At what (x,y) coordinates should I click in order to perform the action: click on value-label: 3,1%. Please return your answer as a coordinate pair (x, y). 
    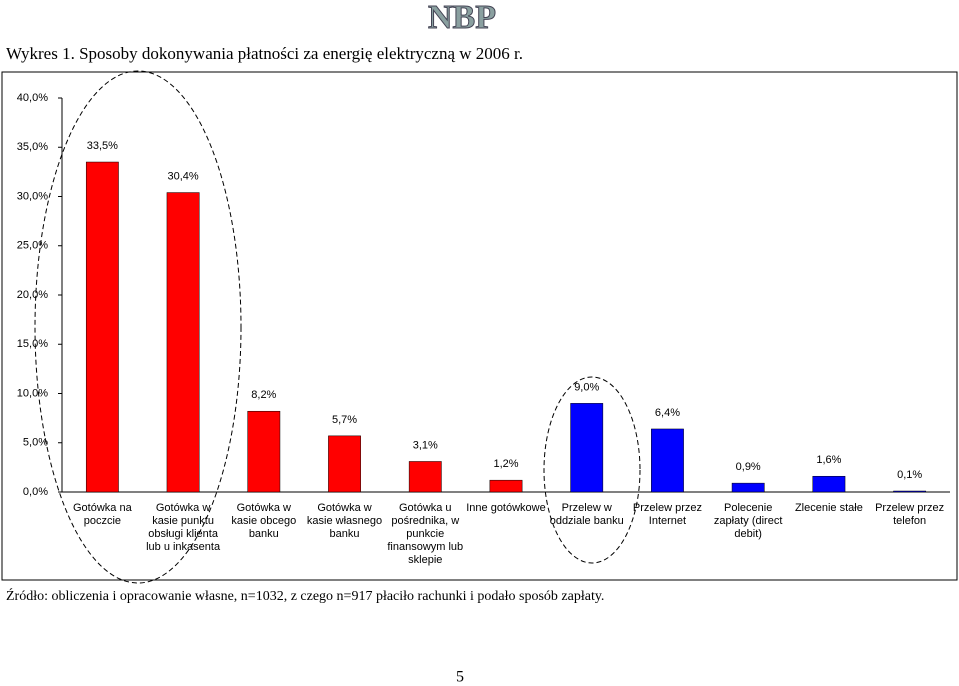
    Looking at the image, I should click on (425, 445).